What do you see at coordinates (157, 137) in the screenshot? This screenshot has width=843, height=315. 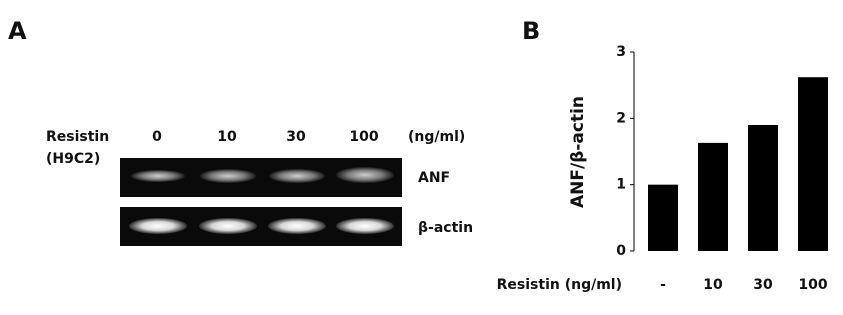 I see `lane-label: 0` at bounding box center [157, 137].